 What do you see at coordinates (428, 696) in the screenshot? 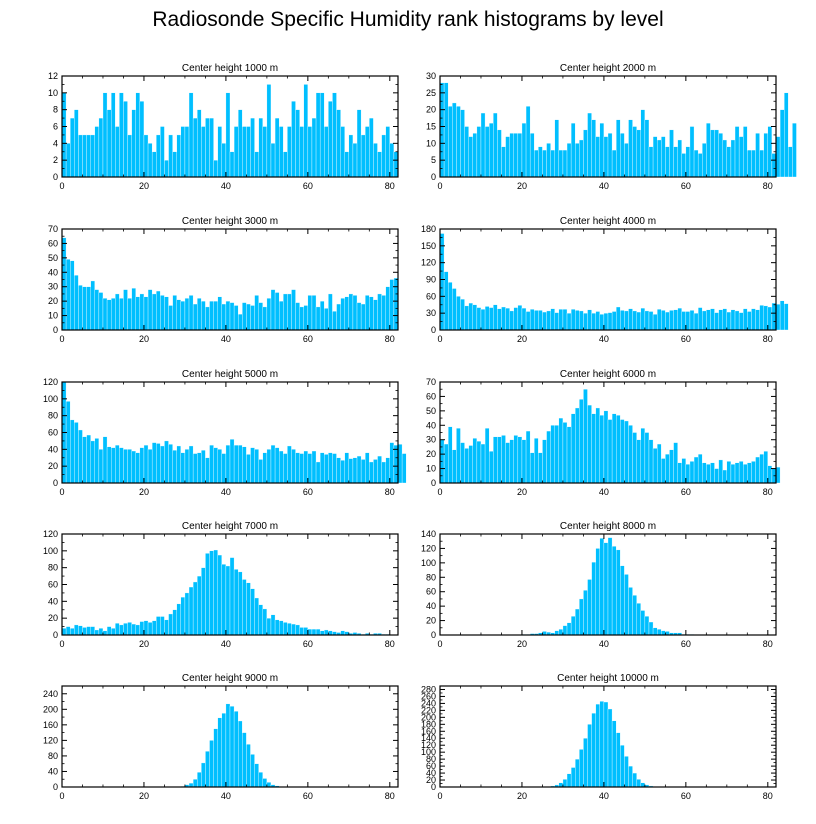
I see `y-tick-label: 260` at bounding box center [428, 696].